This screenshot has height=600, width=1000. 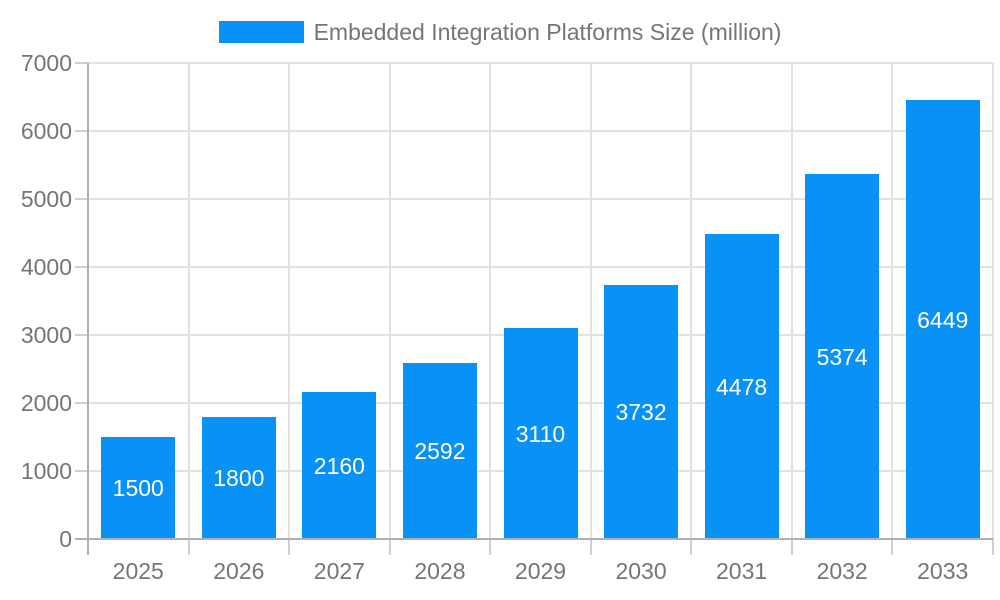 I want to click on bar: 1500, so click(x=138, y=488).